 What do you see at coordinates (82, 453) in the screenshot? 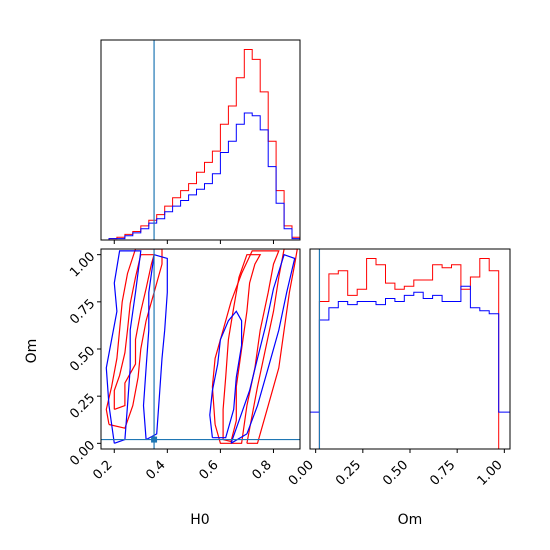
I see `tick-label-Om-y-0.00: 0.00` at bounding box center [82, 453].